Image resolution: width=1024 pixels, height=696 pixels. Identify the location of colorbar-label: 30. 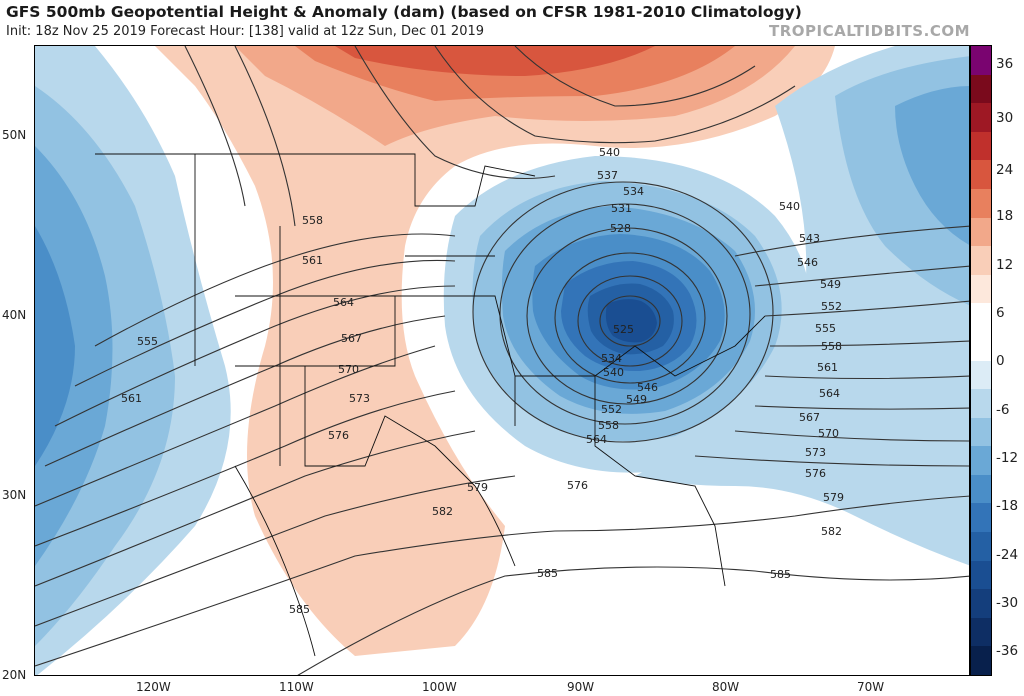
(1005, 118).